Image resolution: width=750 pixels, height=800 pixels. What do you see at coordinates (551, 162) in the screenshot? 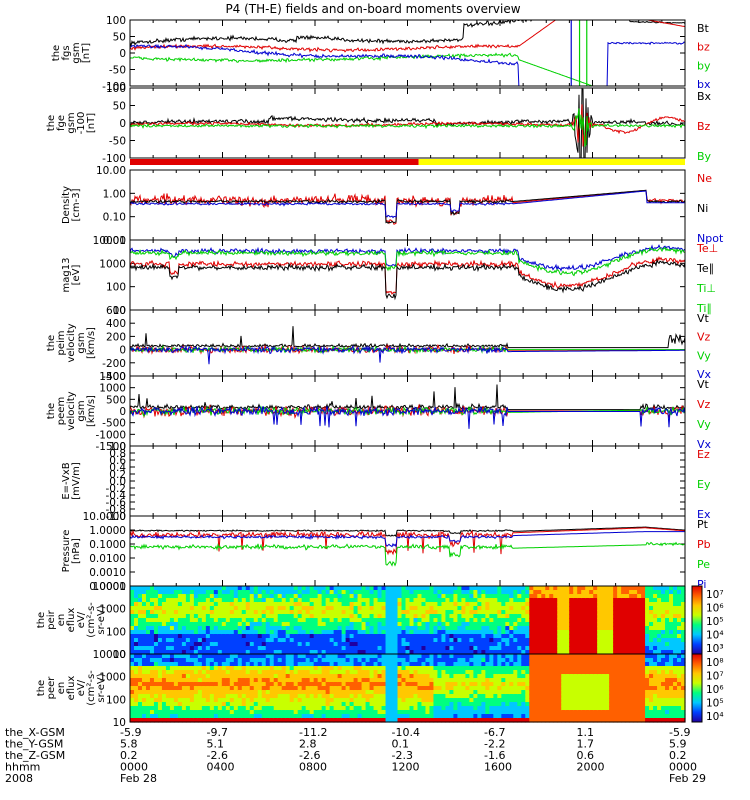
I see `mode-bar-fast` at bounding box center [551, 162].